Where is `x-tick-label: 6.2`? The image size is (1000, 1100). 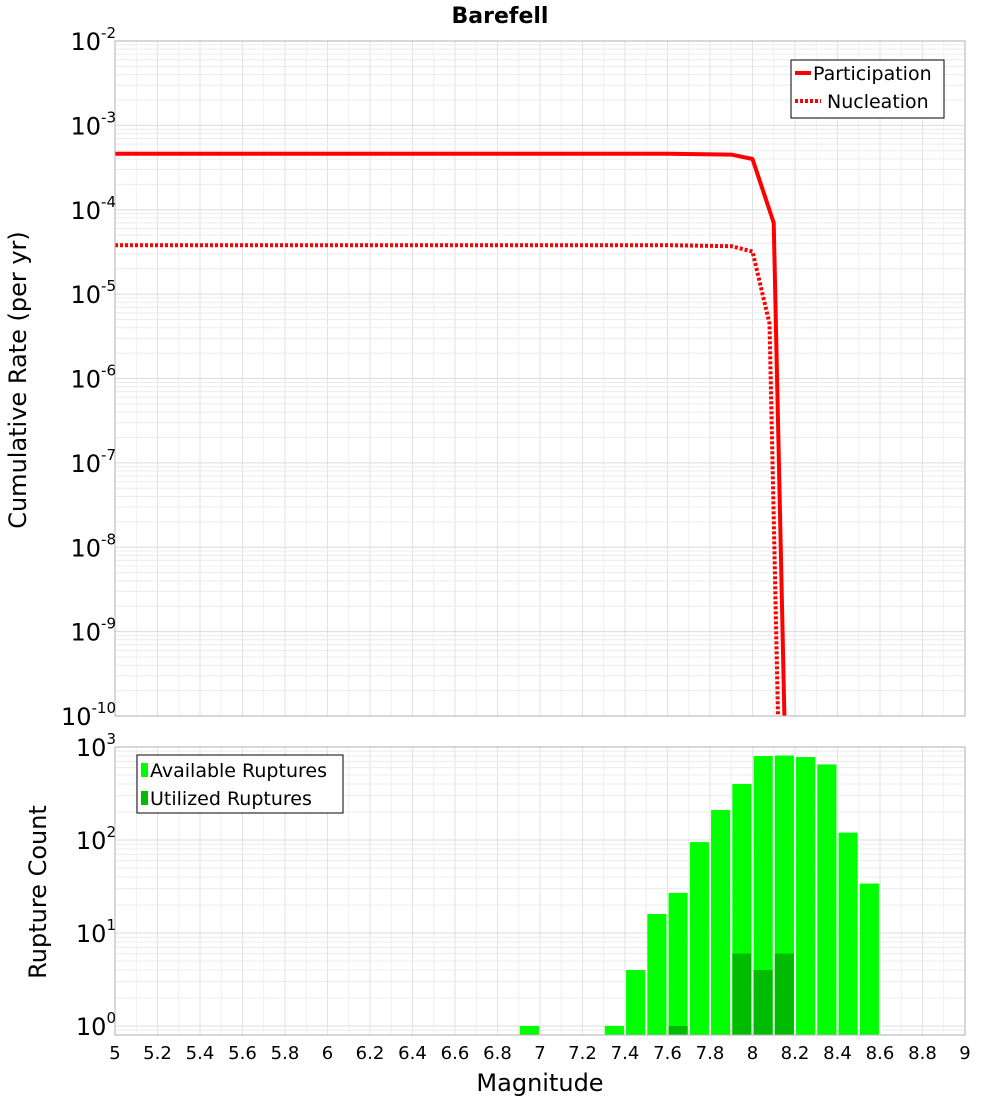
x-tick-label: 6.2 is located at coordinates (370, 1053).